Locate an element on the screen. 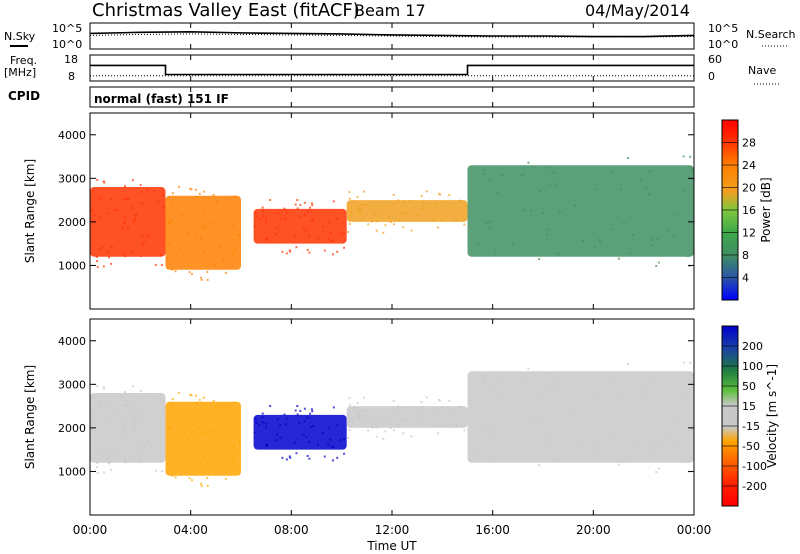 The image size is (800, 554). nsky-label: N.Sky is located at coordinates (20, 36).